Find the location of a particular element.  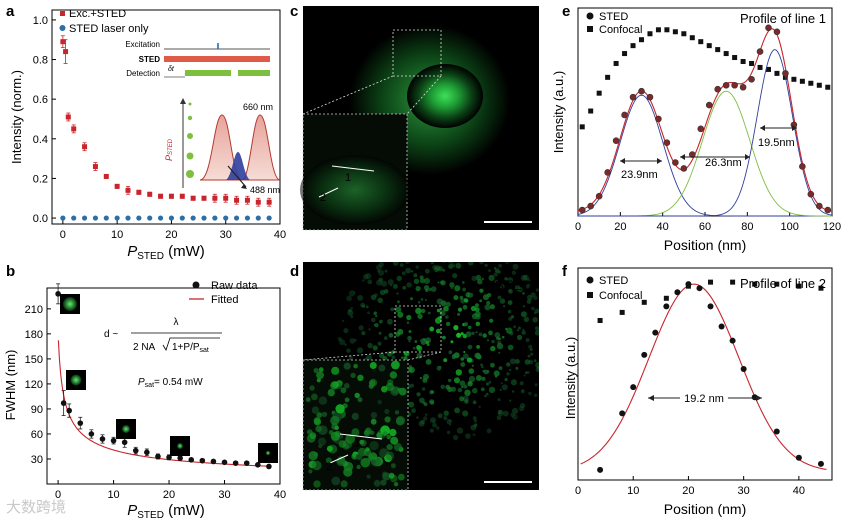

x-tick-label: 20 is located at coordinates (171, 235).